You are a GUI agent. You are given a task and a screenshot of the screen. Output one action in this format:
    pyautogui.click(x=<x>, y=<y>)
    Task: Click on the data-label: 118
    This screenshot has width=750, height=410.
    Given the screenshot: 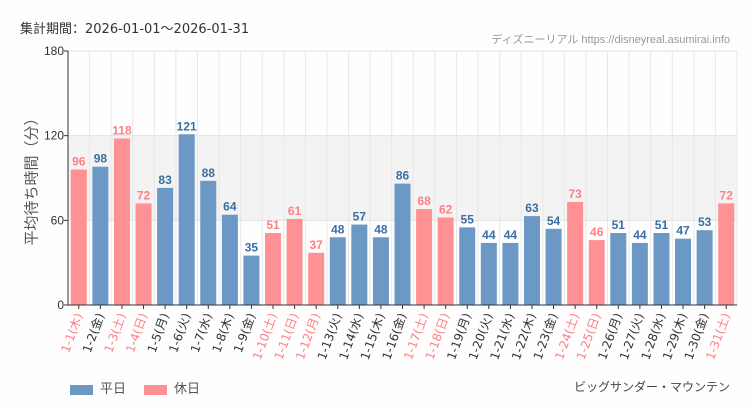 What is the action you would take?
    pyautogui.click(x=122, y=130)
    